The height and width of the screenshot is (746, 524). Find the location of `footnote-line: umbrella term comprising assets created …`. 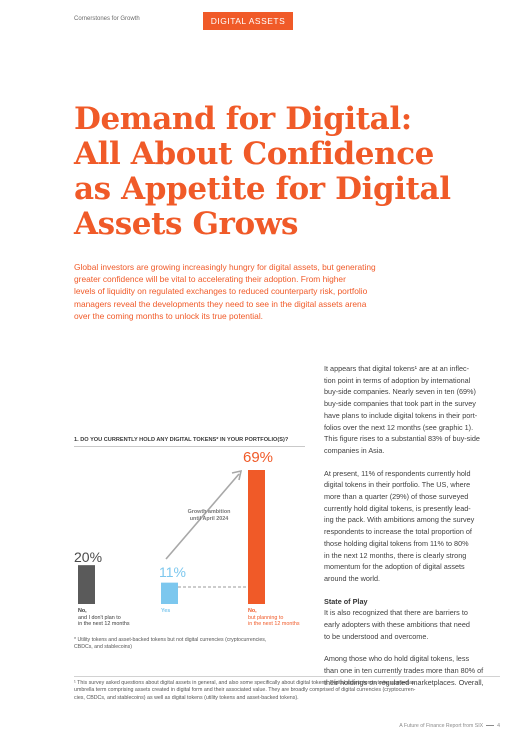

footnote-line: umbrella term comprising assets created … is located at coordinates (245, 690).